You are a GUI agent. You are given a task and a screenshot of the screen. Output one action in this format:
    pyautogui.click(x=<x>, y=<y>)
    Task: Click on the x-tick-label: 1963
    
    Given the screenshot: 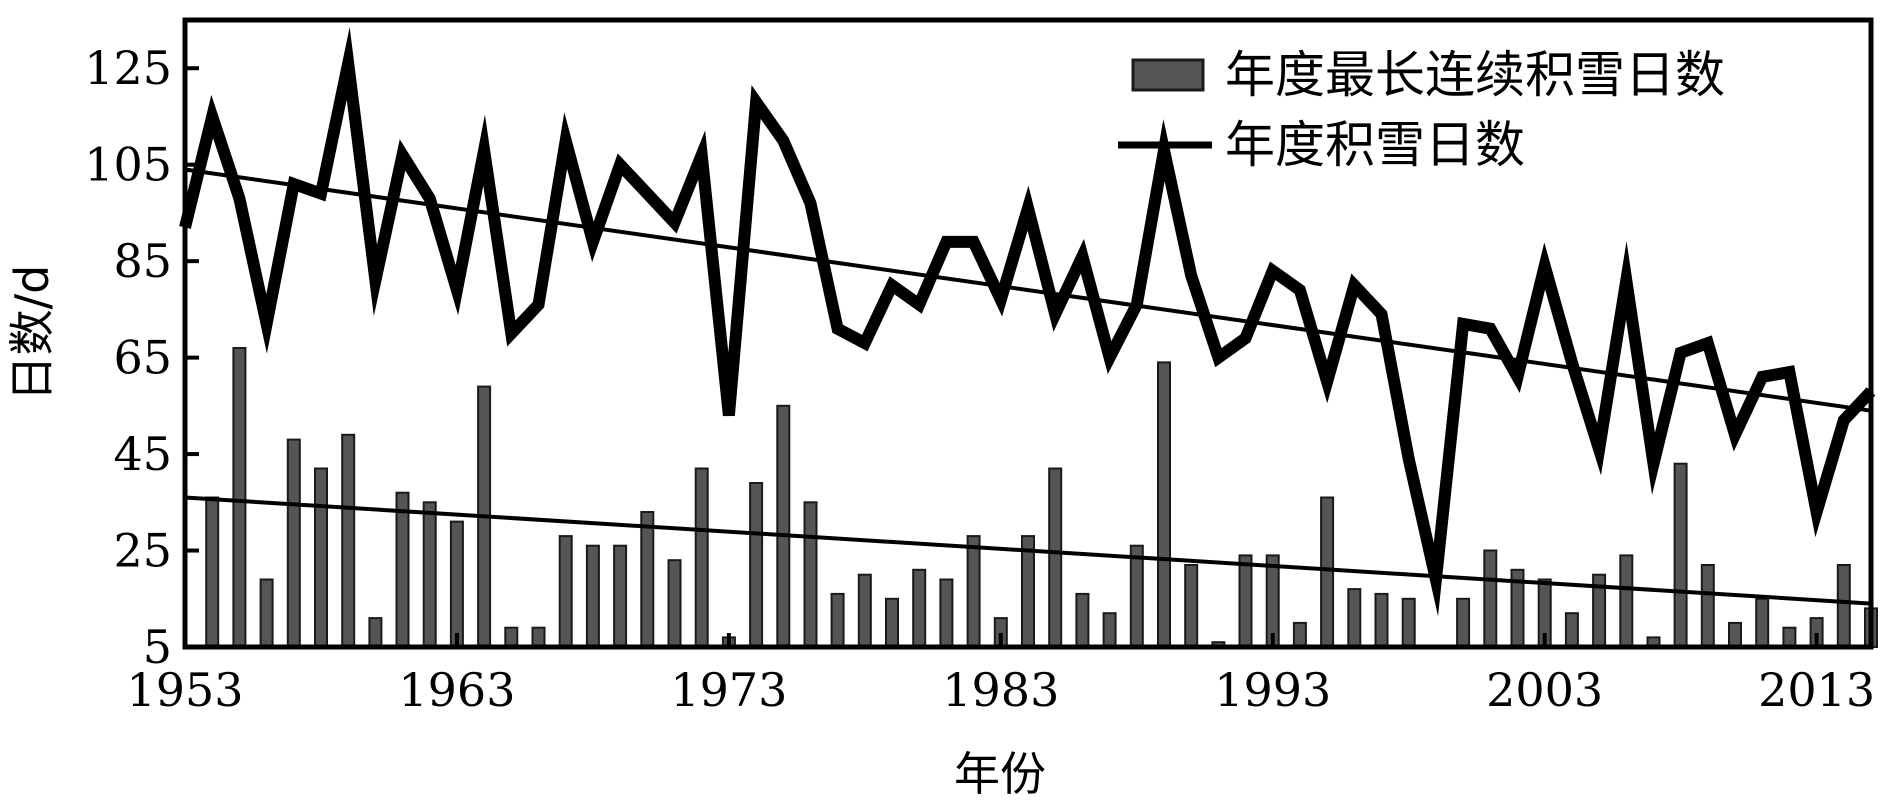 What is the action you would take?
    pyautogui.click(x=456, y=690)
    